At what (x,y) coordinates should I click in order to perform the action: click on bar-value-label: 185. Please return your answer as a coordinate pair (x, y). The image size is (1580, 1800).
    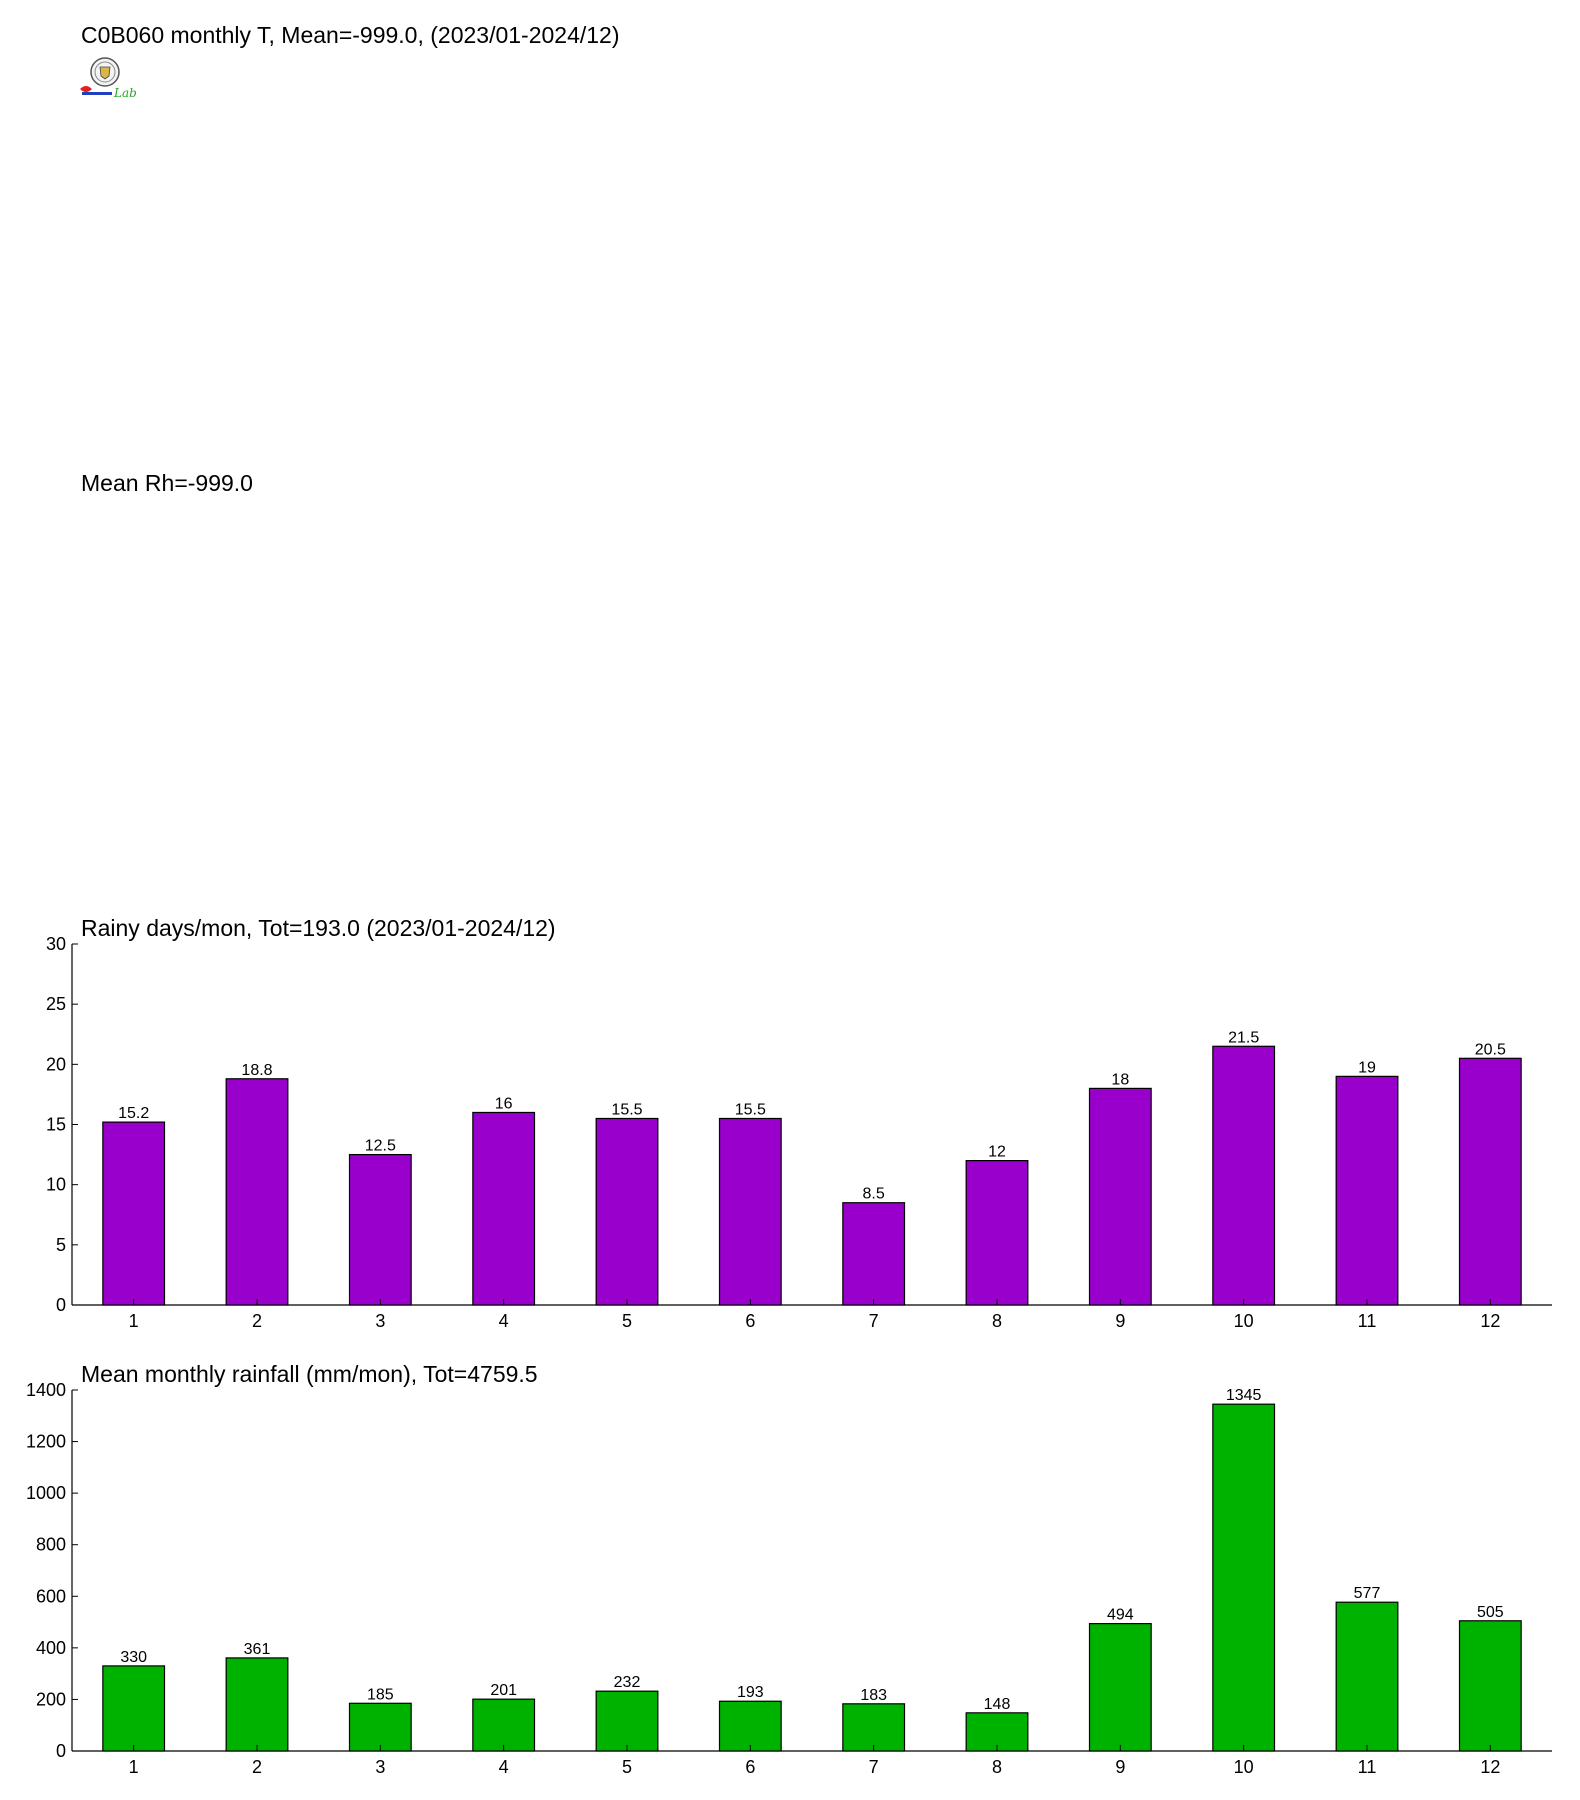
    Looking at the image, I should click on (380, 1694).